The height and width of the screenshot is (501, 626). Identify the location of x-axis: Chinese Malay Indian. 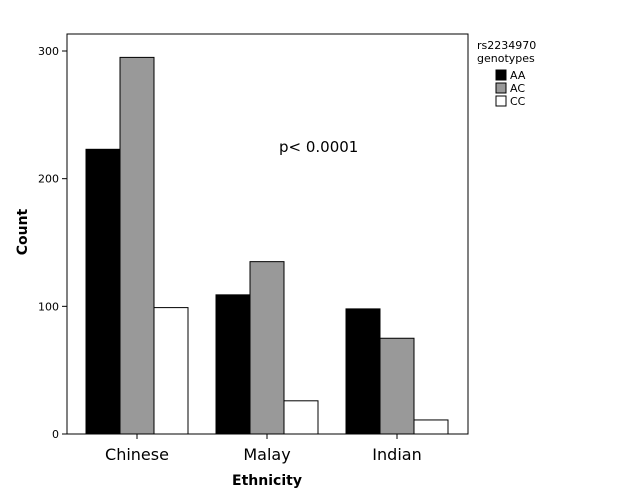
(263, 449).